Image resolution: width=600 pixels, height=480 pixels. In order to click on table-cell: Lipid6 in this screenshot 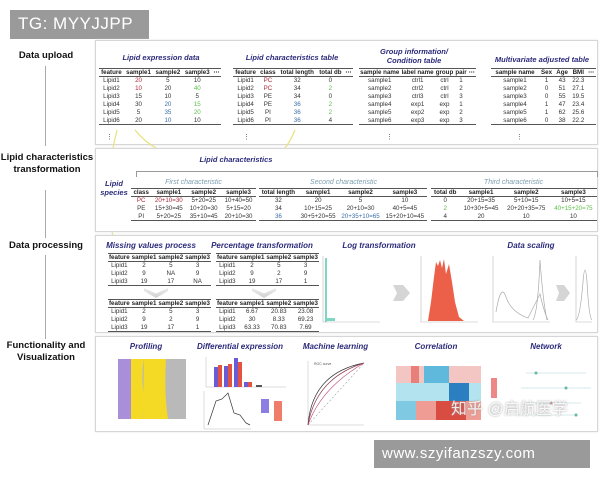, I will do `click(111, 120)`.